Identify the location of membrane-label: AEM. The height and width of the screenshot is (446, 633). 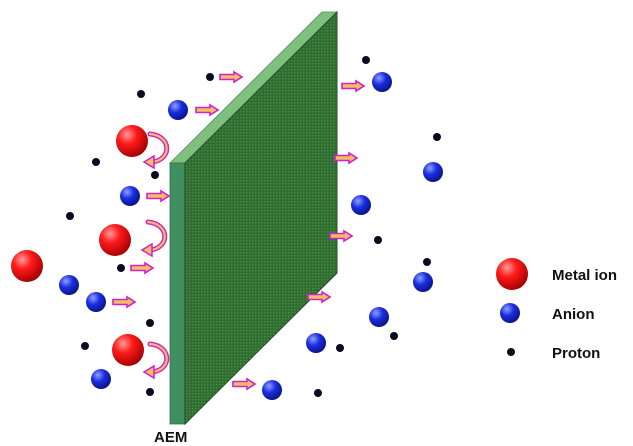
(170, 437).